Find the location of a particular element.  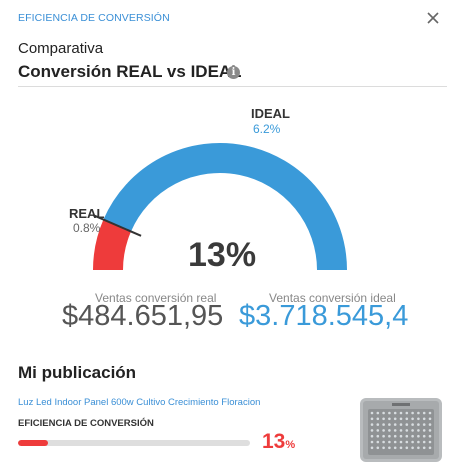

divider is located at coordinates (232, 86).